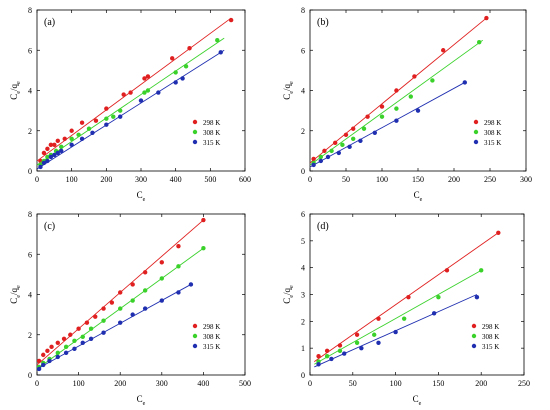 The image size is (550, 410). I want to click on y-tick-label: 0, so click(30, 375).